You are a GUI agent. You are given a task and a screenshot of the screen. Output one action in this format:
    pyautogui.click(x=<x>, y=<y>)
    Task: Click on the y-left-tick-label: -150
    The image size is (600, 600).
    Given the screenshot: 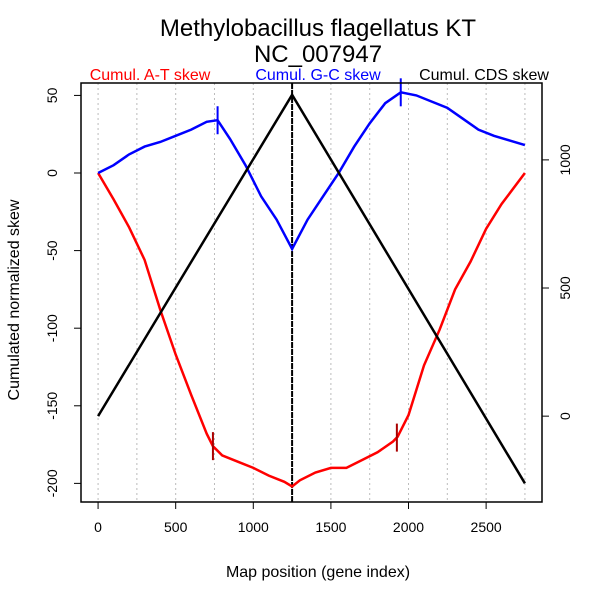 What is the action you would take?
    pyautogui.click(x=52, y=406)
    